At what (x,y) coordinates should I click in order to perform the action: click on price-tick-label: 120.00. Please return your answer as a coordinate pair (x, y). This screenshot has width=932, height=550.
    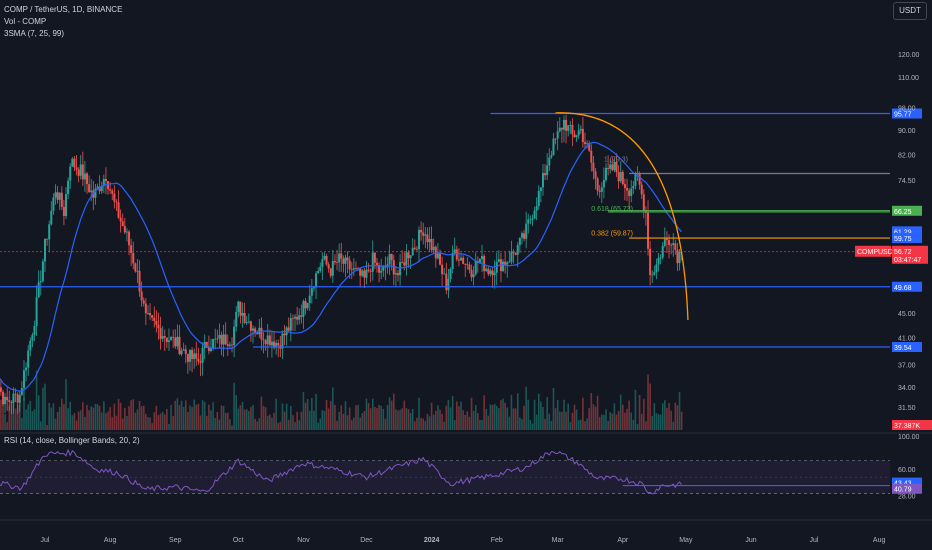
    Looking at the image, I should click on (909, 55).